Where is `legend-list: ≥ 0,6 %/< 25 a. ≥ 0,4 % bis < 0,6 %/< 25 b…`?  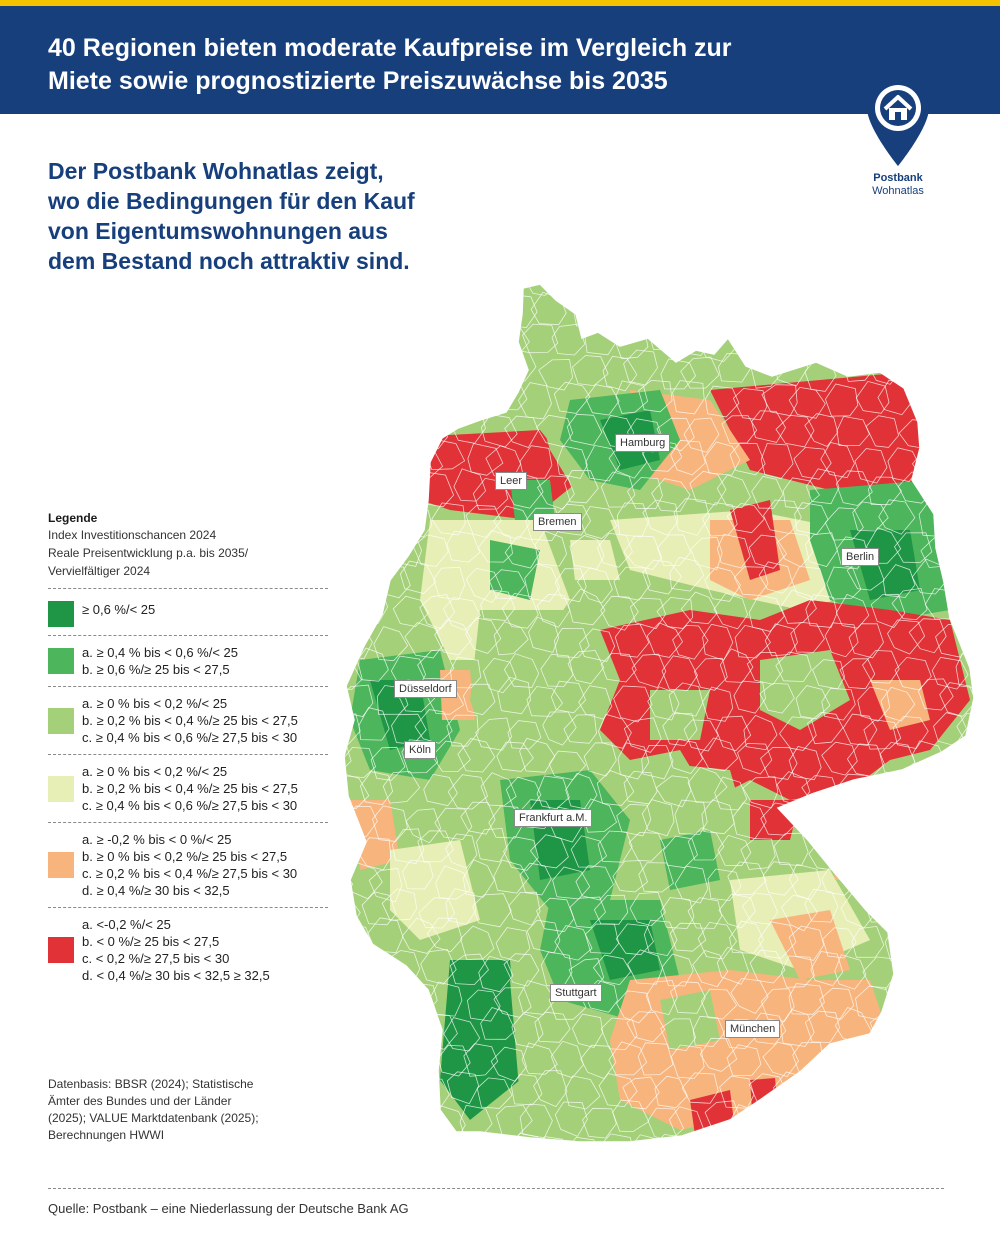 legend-list: ≥ 0,6 %/< 25 a. ≥ 0,4 % bis < 0,6 %/< 25 b… is located at coordinates (188, 790).